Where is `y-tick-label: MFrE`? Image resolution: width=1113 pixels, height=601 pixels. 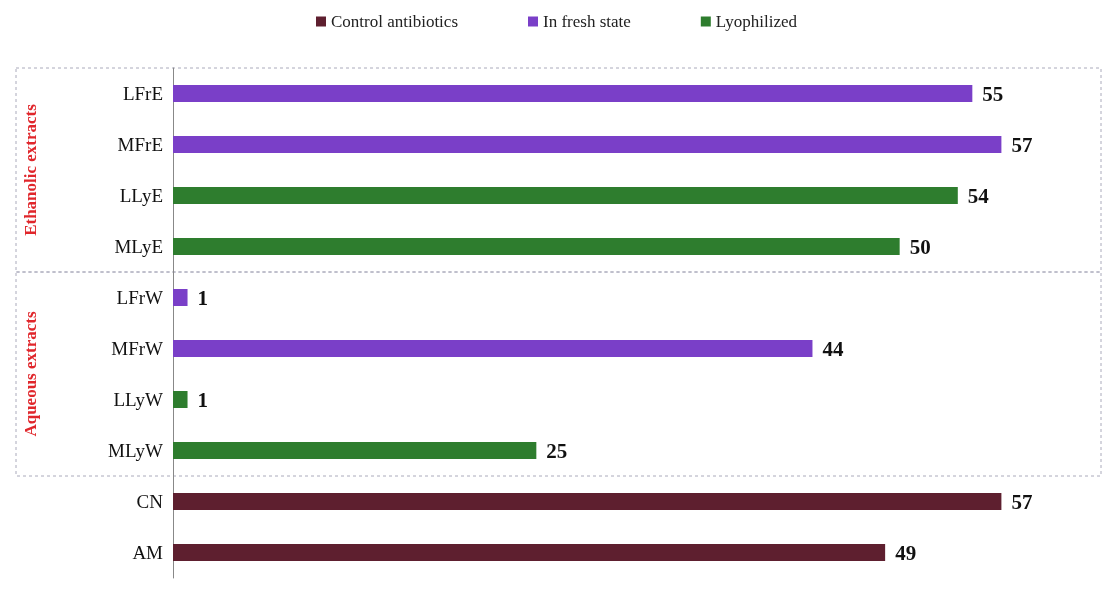
y-tick-label: MFrE is located at coordinates (140, 144).